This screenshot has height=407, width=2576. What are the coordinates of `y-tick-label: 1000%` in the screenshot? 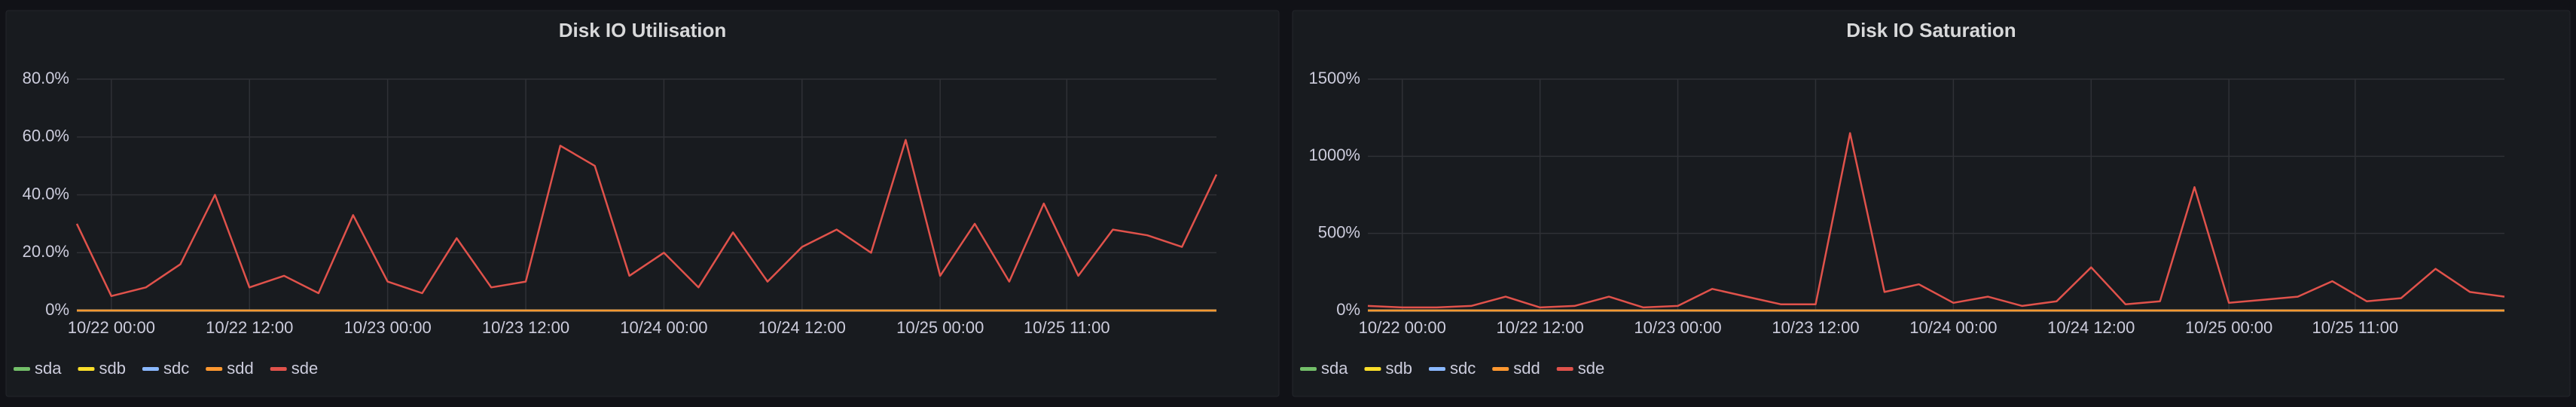 It's located at (1334, 154).